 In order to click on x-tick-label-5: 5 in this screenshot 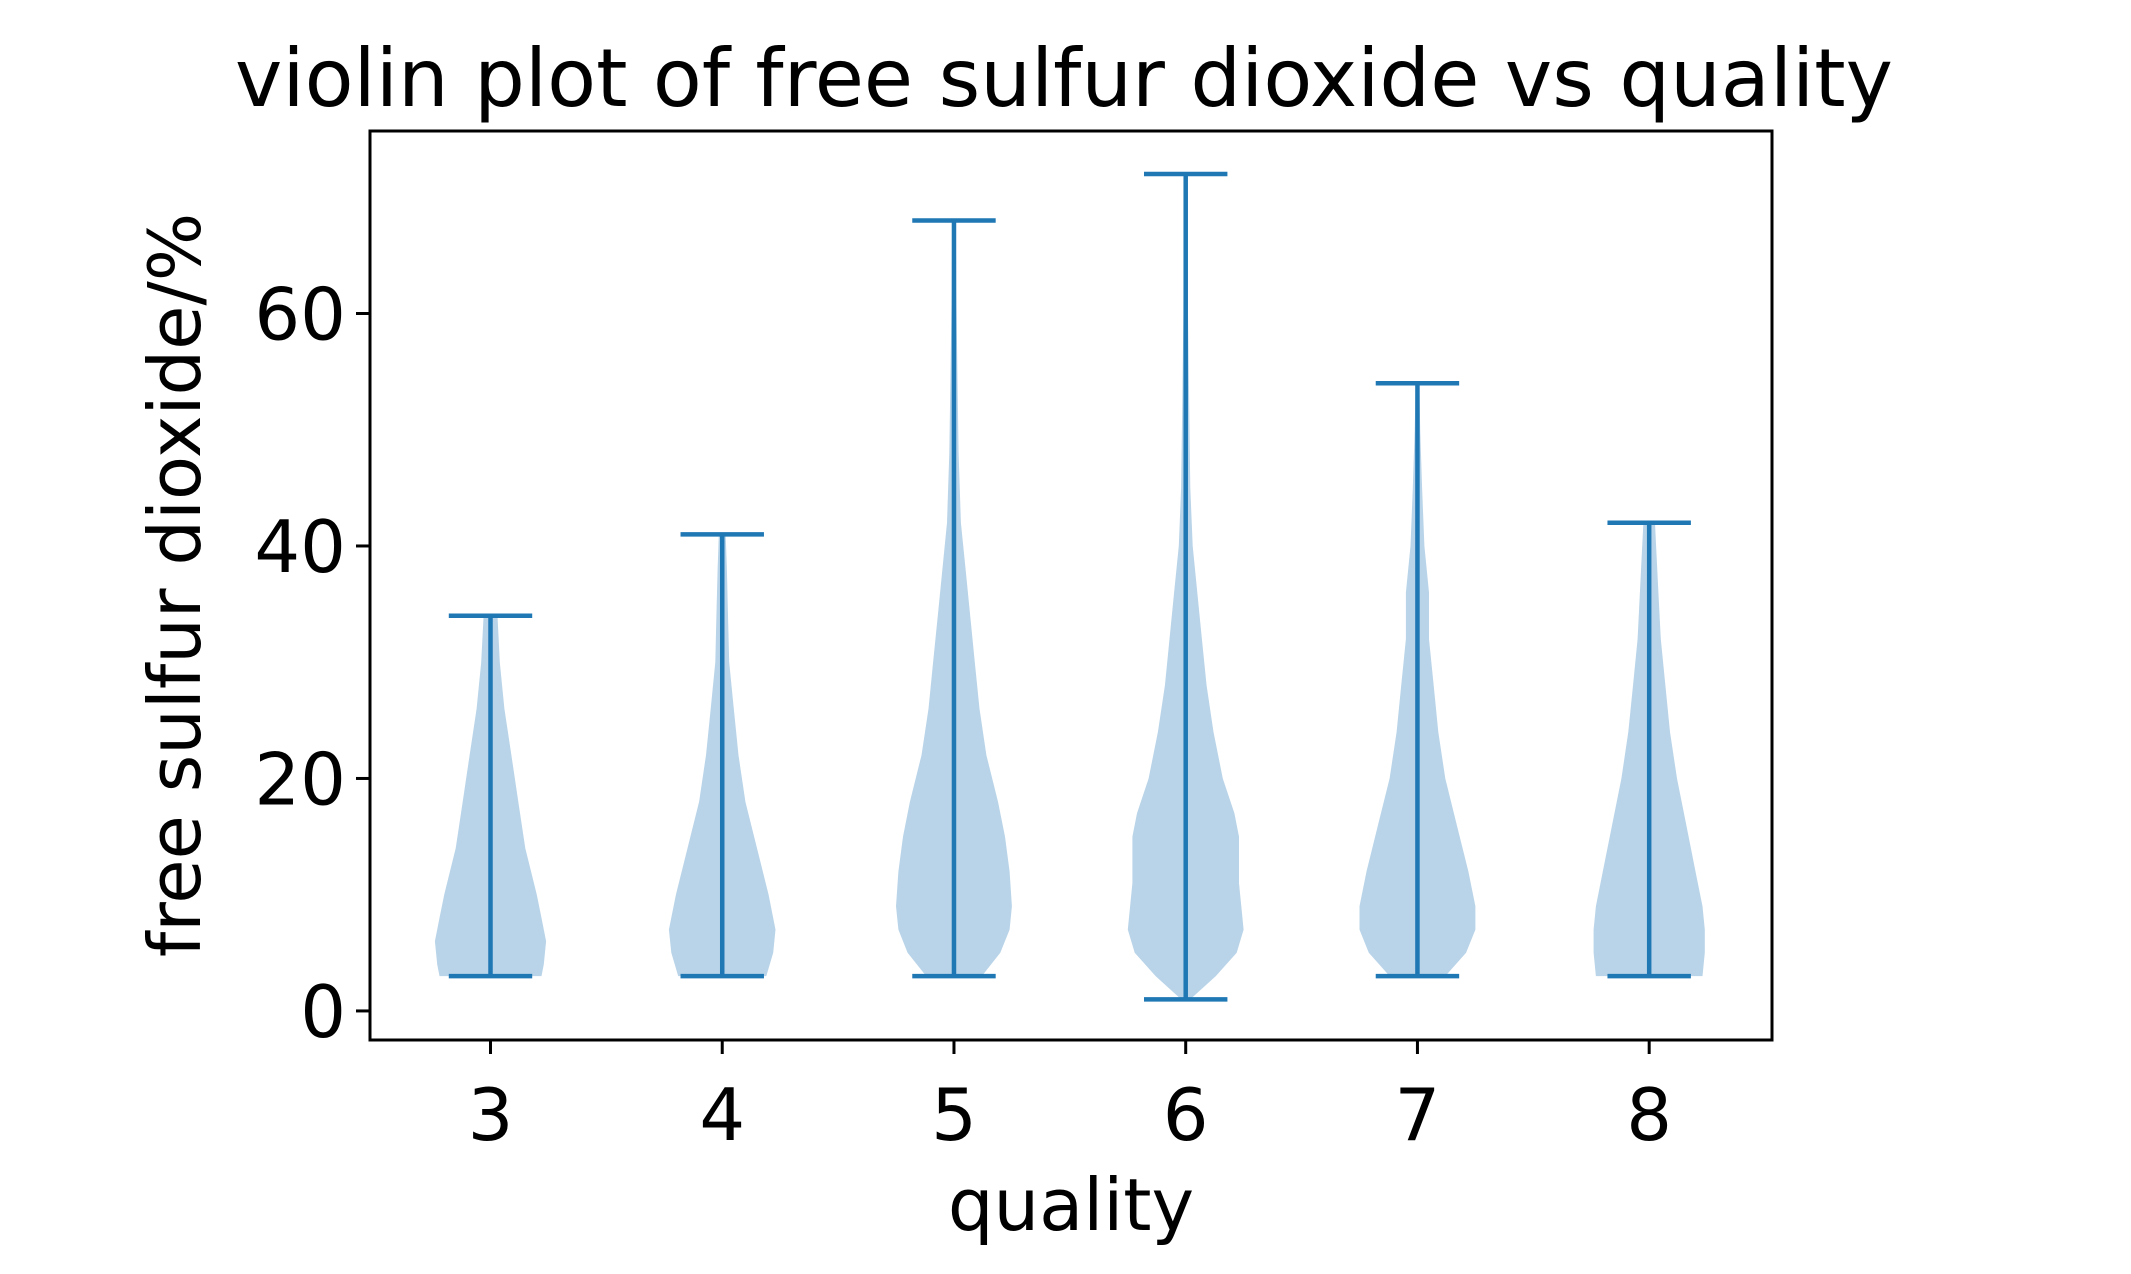, I will do `click(954, 1115)`.